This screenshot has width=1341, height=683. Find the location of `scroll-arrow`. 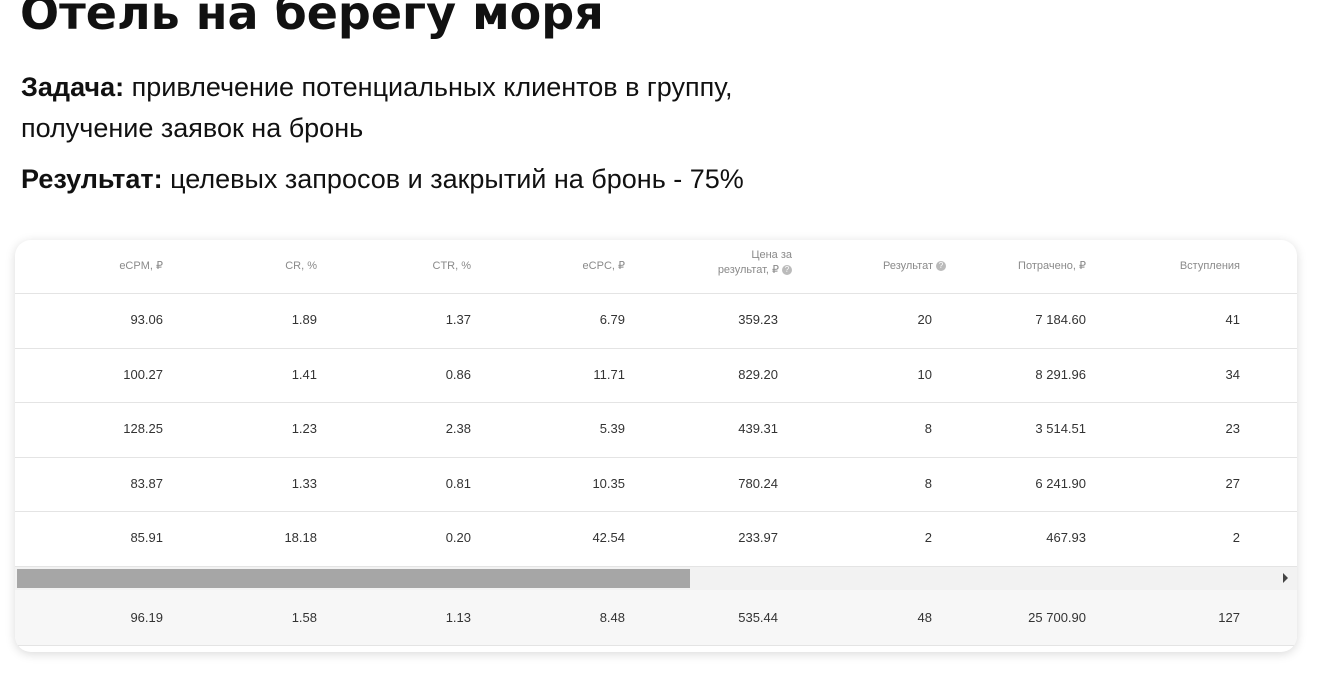

scroll-arrow is located at coordinates (1285, 578).